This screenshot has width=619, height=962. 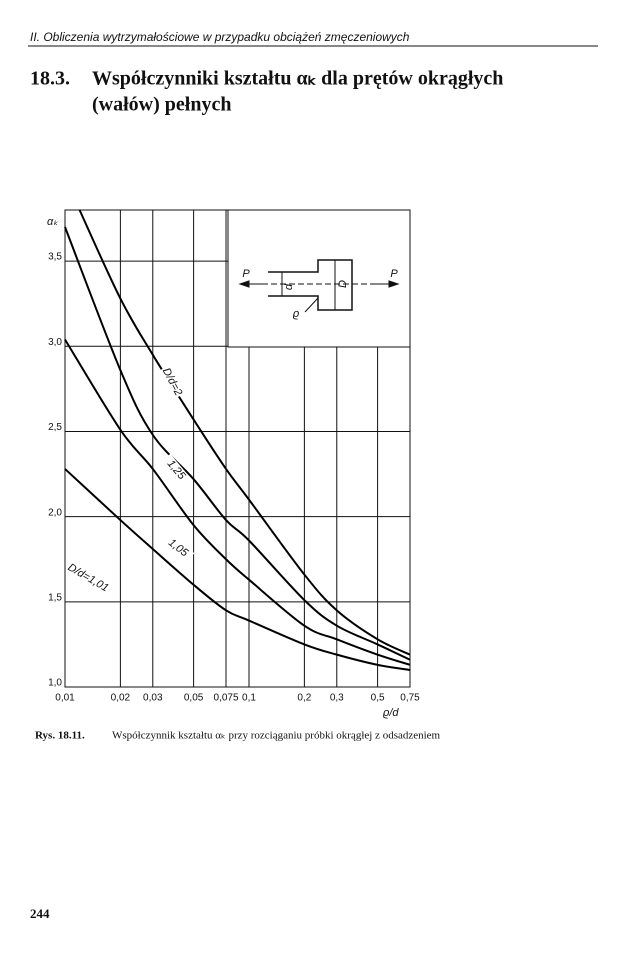 I want to click on x-tick-label: 0,75, so click(x=410, y=698).